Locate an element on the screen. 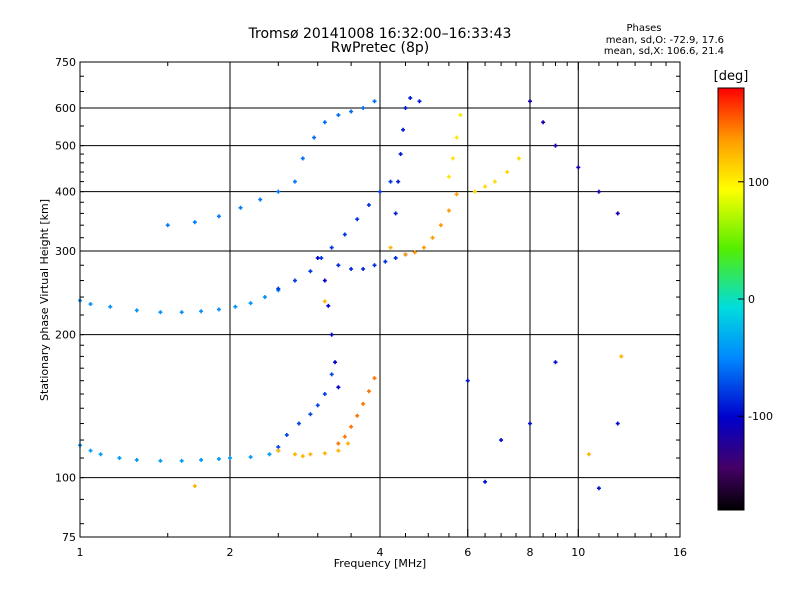 Image resolution: width=800 pixels, height=600 pixels. y-tick-label: 750 is located at coordinates (65, 62).